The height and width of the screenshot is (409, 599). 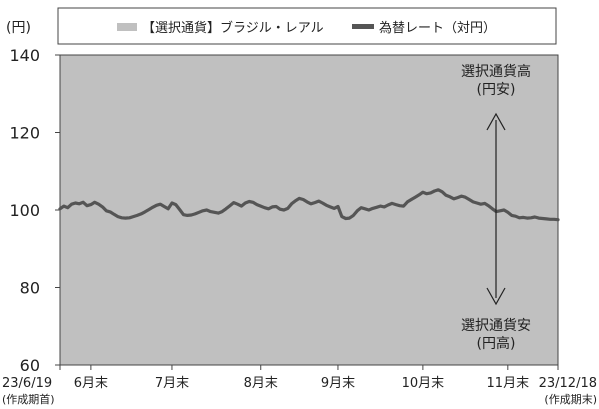 What do you see at coordinates (496, 325) in the screenshot?
I see `annotation-down-1: 選択通貨安` at bounding box center [496, 325].